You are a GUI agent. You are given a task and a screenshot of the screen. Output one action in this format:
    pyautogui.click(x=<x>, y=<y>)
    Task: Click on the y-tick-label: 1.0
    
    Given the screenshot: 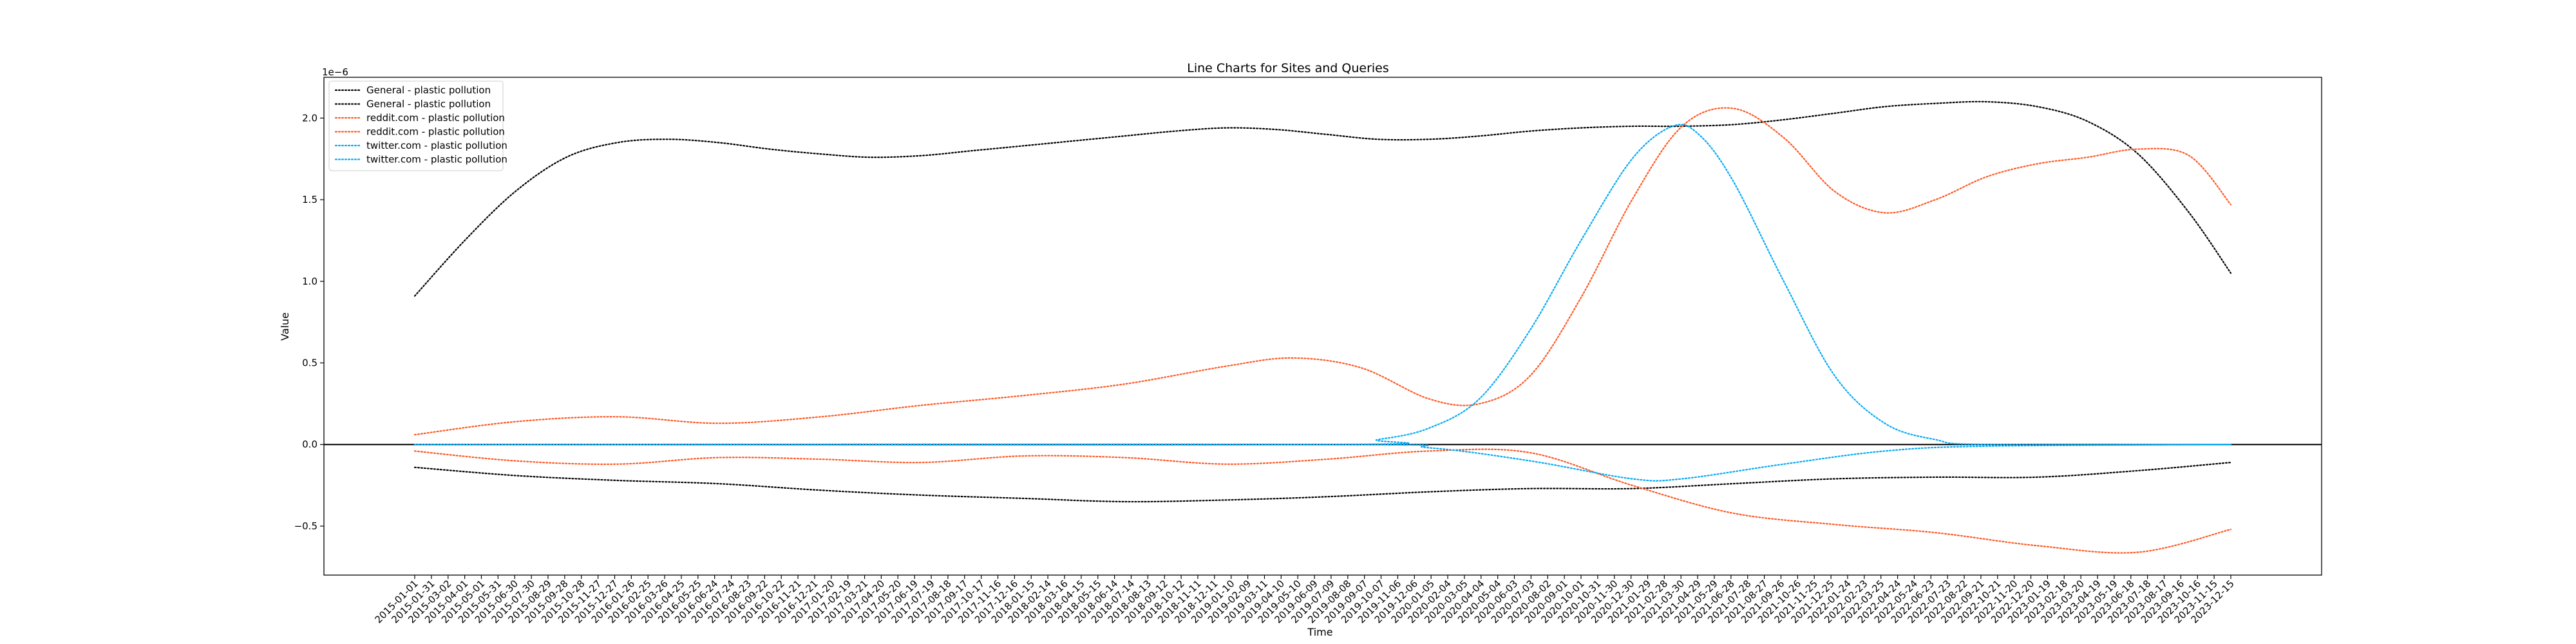 What is the action you would take?
    pyautogui.click(x=309, y=281)
    